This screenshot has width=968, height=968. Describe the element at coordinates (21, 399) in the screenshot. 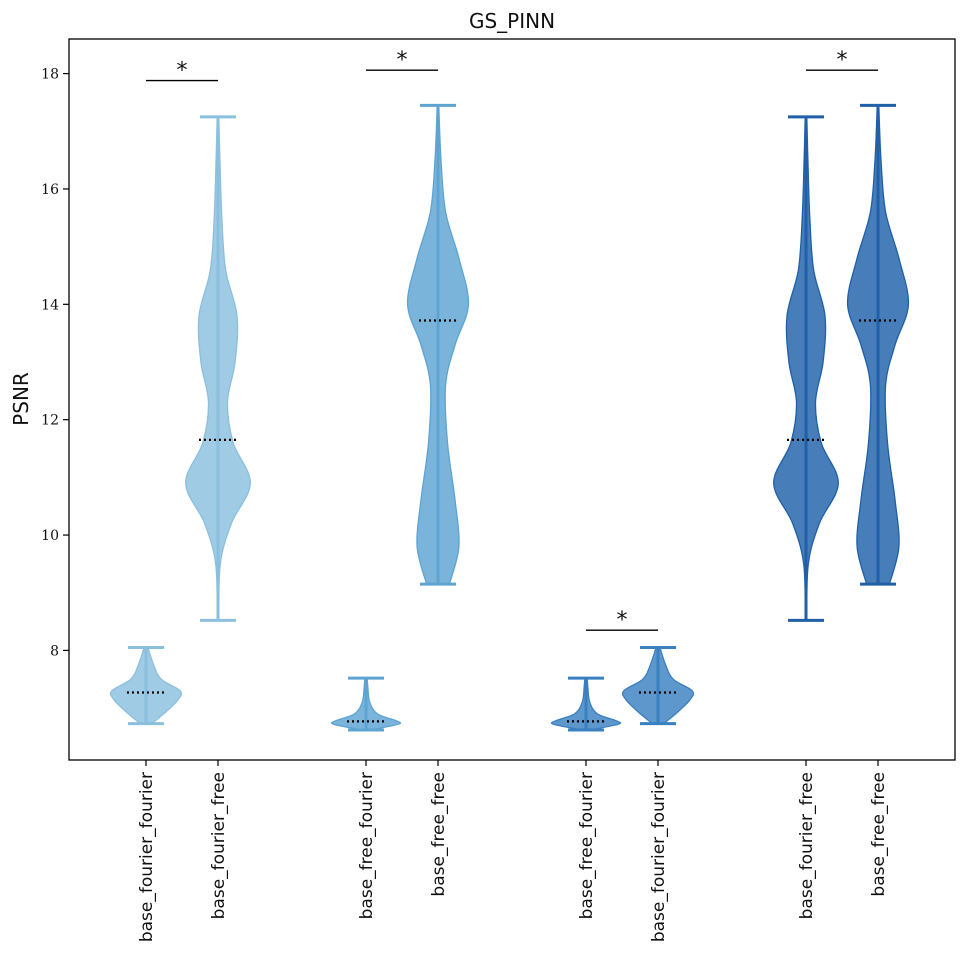

I see `y-axis-label: PSNR` at that location.